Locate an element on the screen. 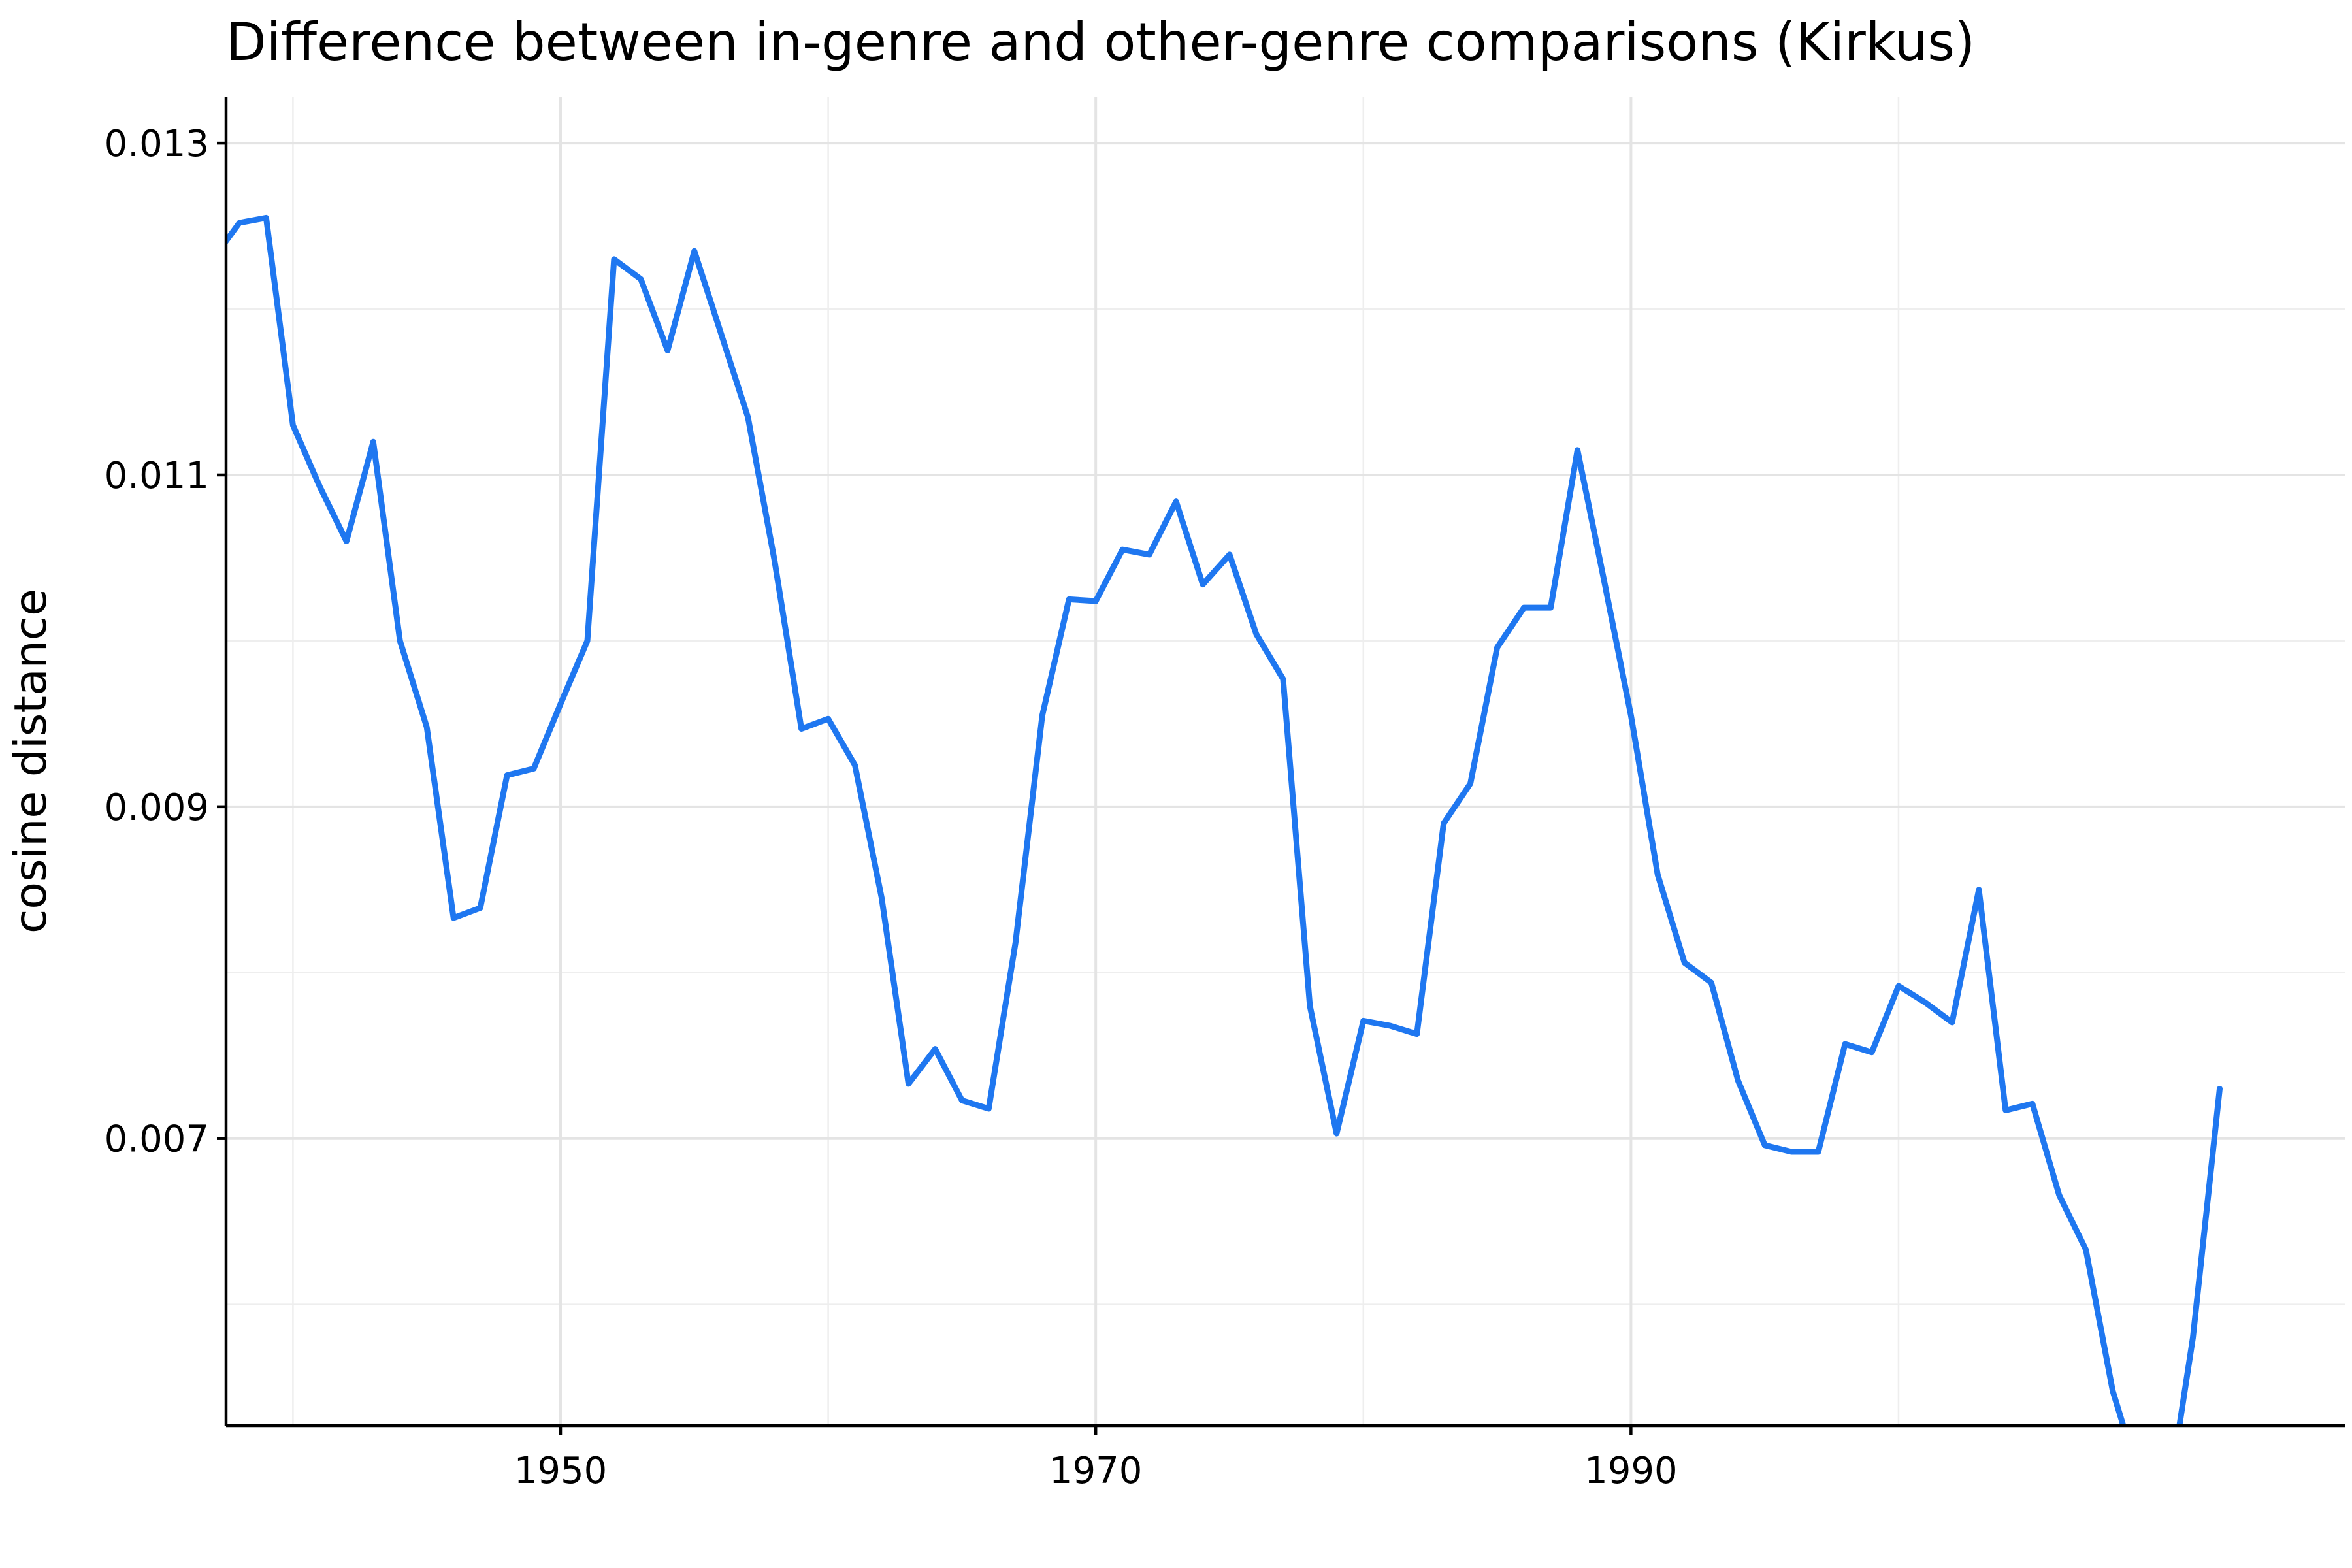 This screenshot has height=1568, width=2352. y-tick-label-3: 0.013 is located at coordinates (157, 144).